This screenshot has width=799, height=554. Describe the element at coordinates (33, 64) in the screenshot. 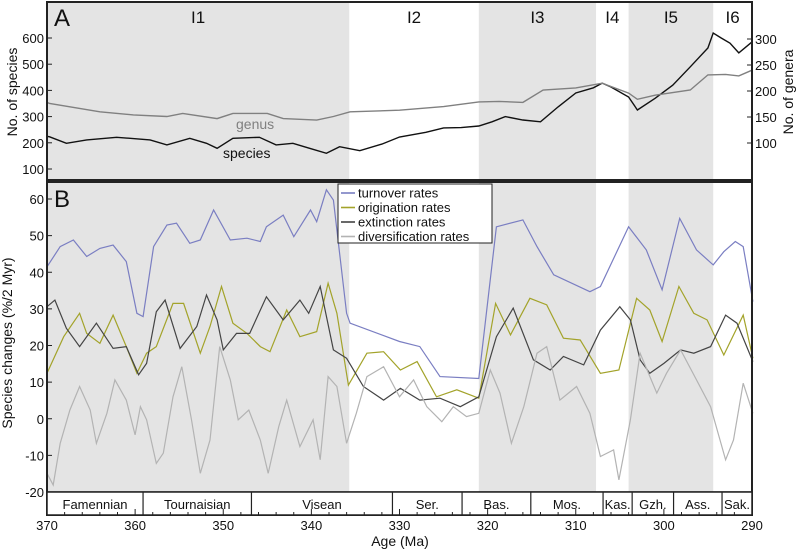

I see `y-left-tick-label: 500` at that location.